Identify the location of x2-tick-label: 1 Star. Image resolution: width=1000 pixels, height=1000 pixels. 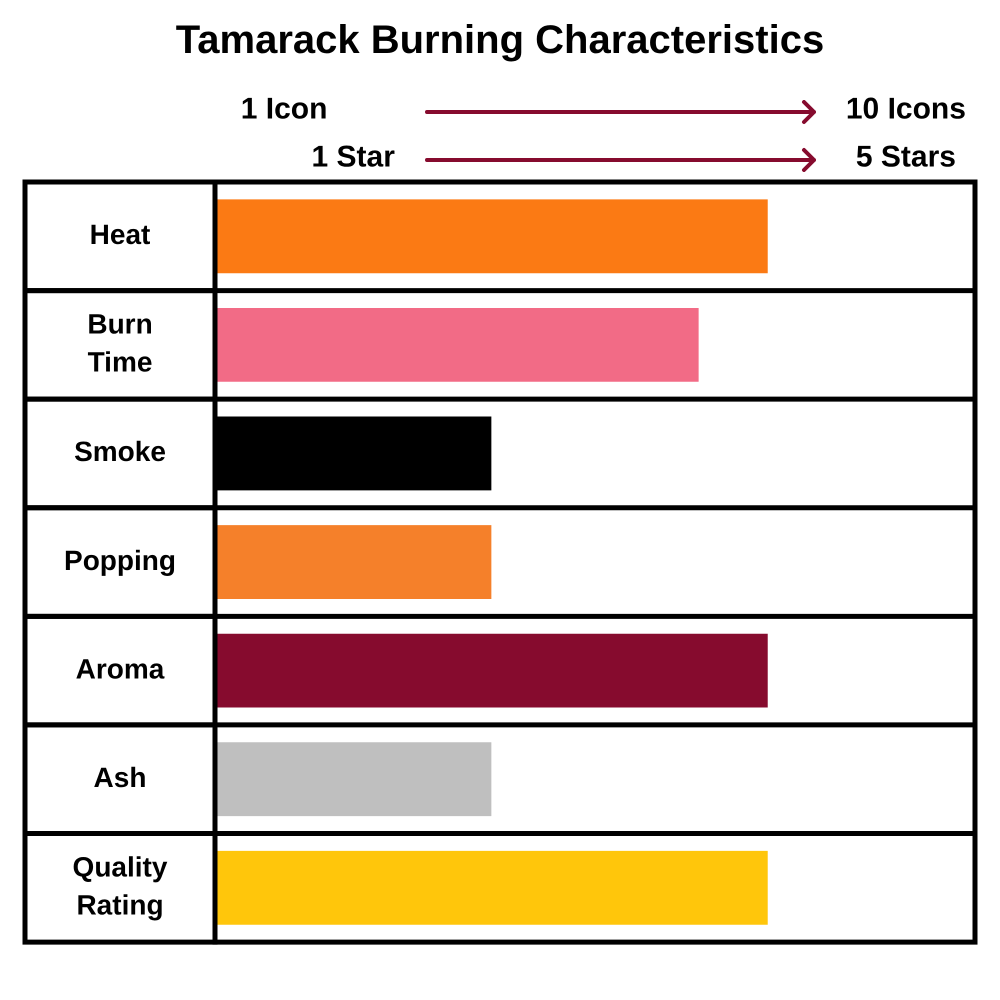
(353, 157).